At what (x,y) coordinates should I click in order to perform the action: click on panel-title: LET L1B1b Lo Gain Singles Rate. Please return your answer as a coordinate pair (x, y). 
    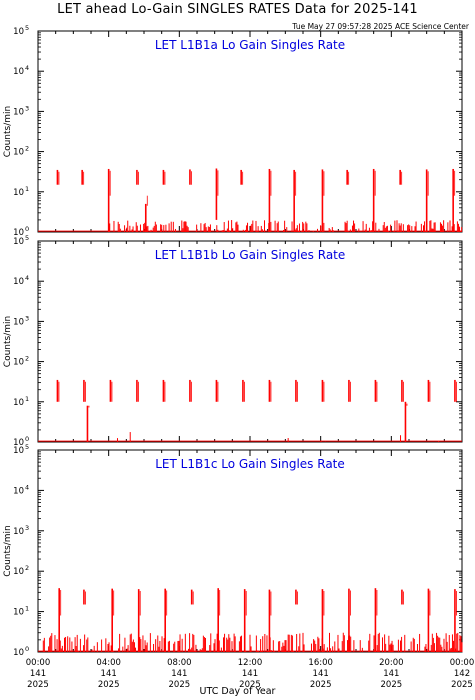
    Looking at the image, I should click on (250, 255).